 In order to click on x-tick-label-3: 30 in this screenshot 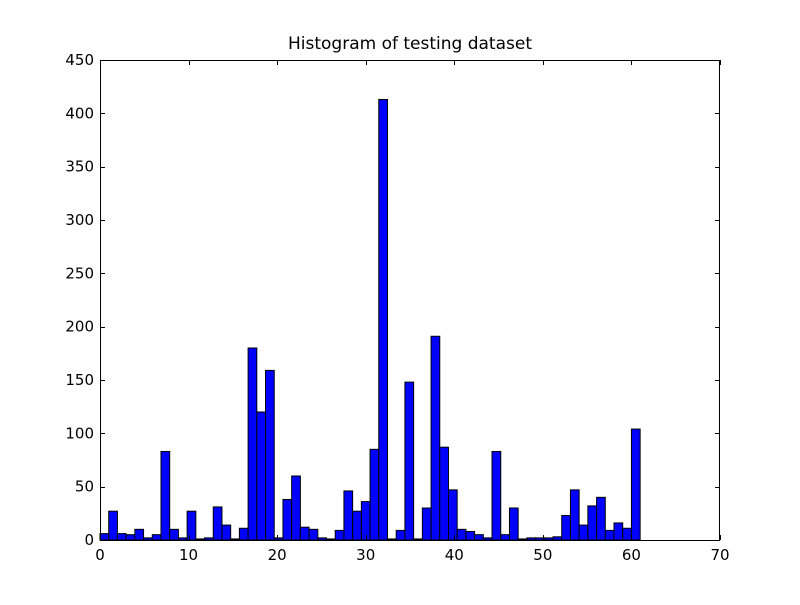, I will do `click(365, 555)`.